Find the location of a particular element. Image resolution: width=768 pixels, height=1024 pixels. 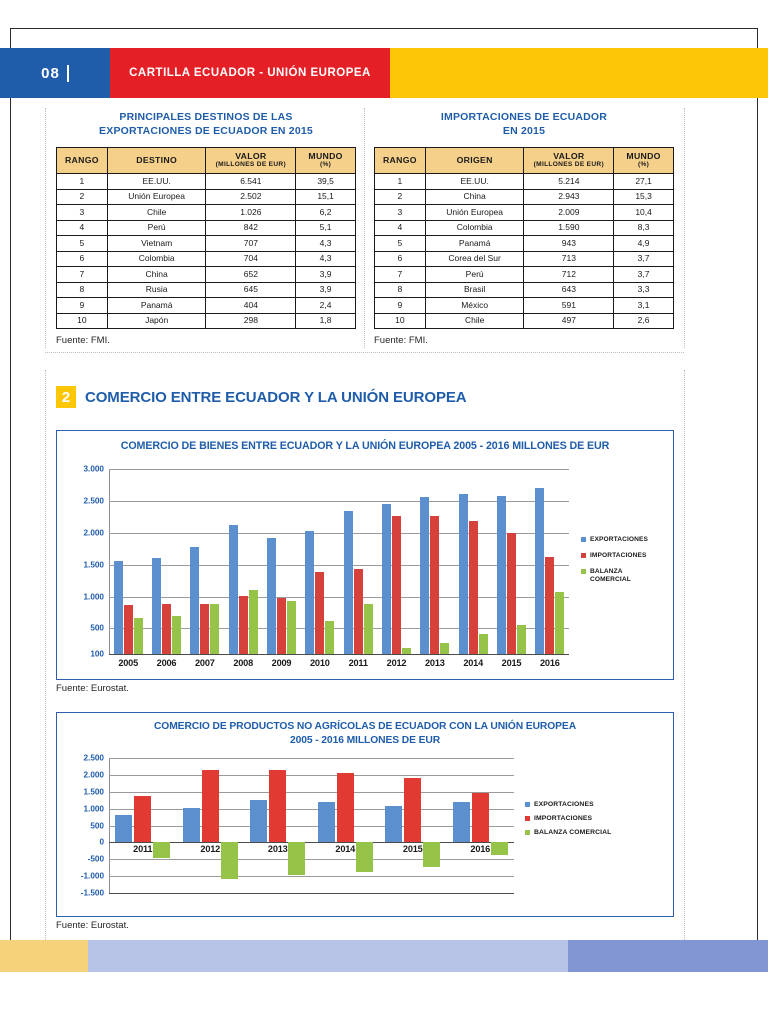

cell-rango: 10 is located at coordinates (82, 320).